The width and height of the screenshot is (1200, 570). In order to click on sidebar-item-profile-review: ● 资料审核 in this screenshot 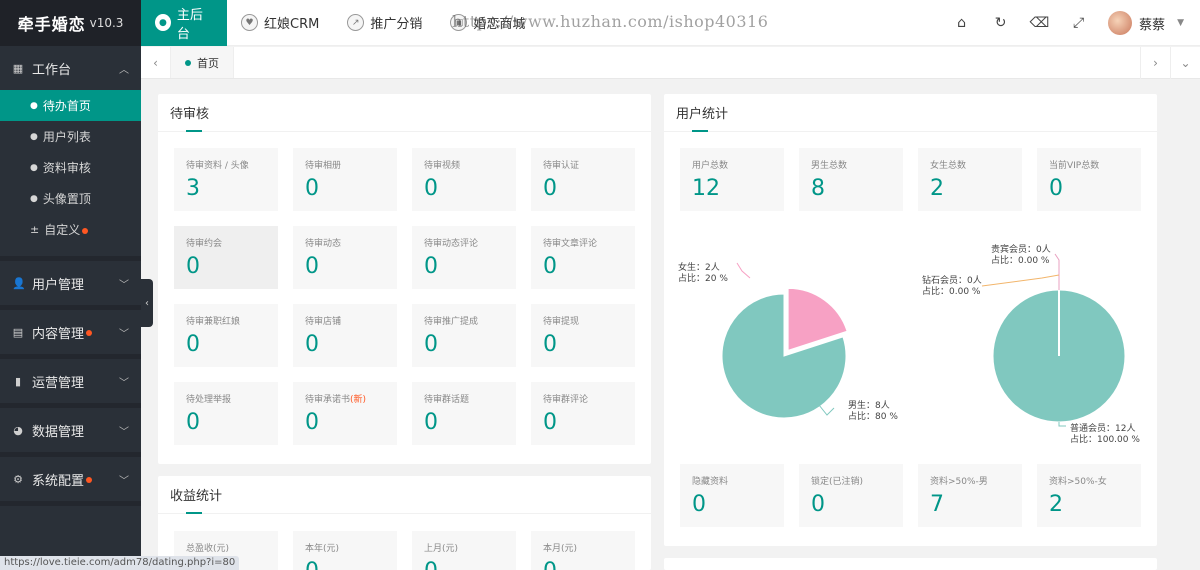, I will do `click(70, 167)`.